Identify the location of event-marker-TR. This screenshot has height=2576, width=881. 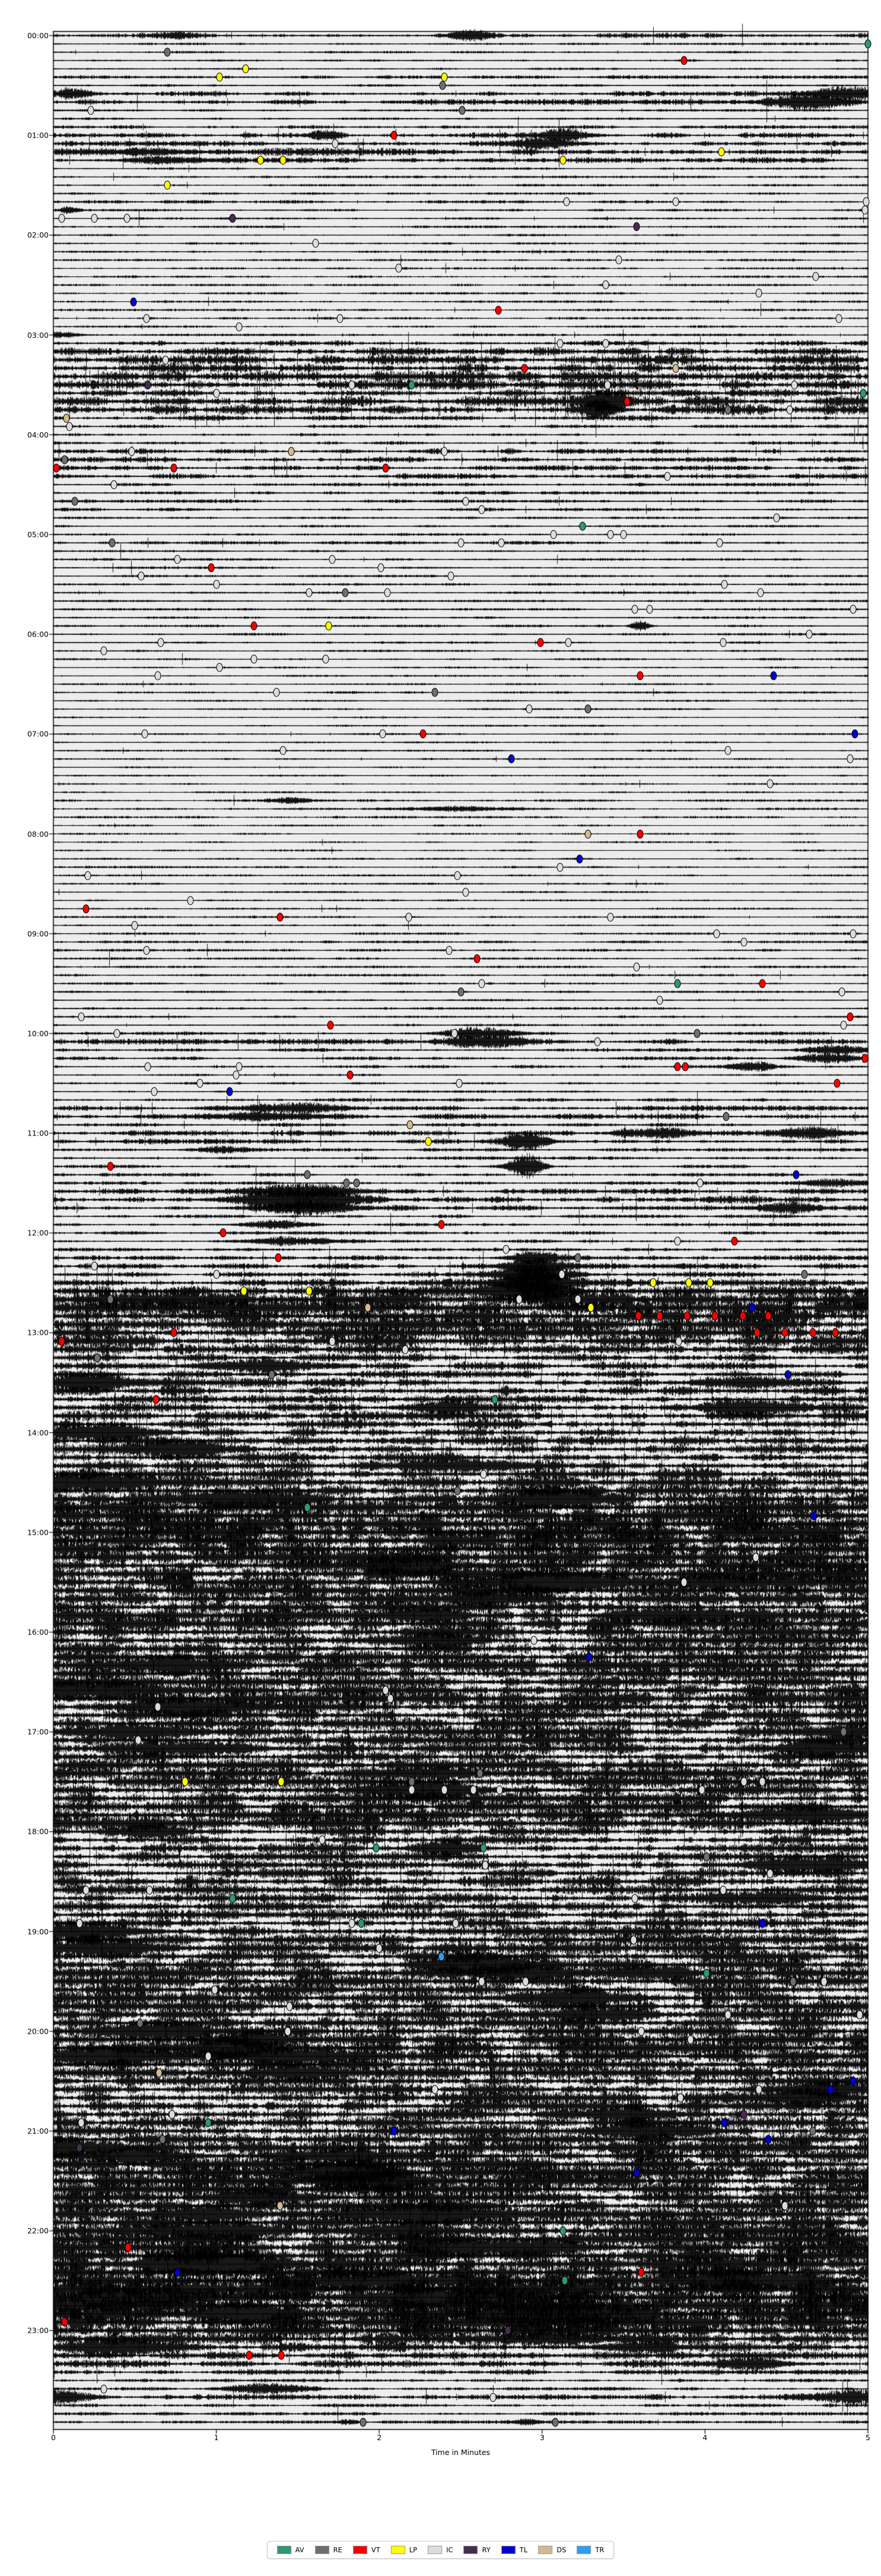
(441, 1956).